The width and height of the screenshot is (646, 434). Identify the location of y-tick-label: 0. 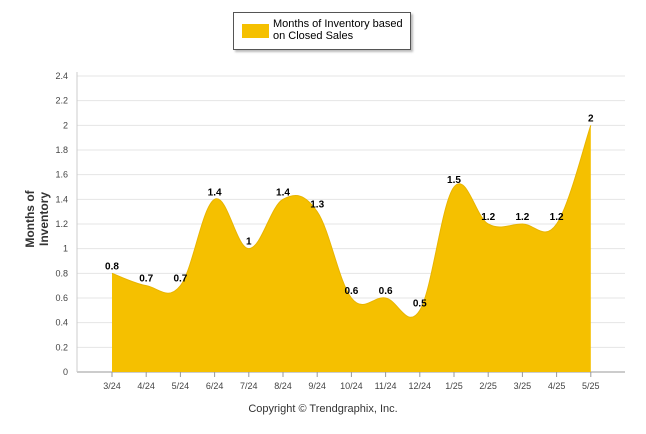
(65, 372).